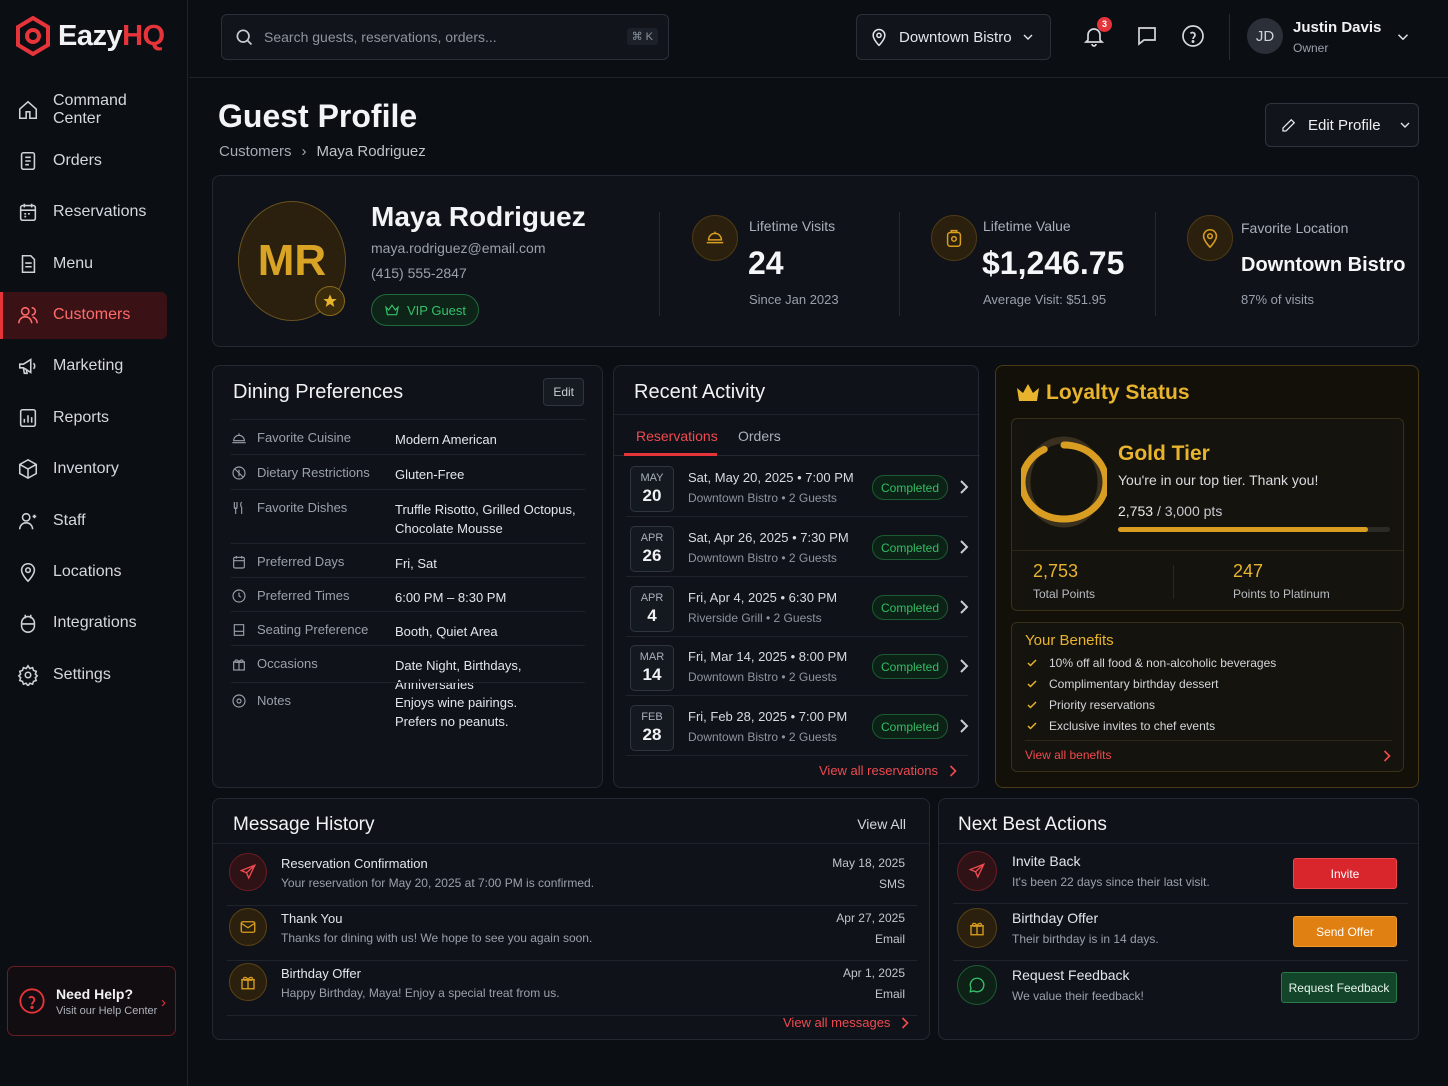 The image size is (1448, 1086). I want to click on sidebar-item-label: Settings, so click(82, 674).